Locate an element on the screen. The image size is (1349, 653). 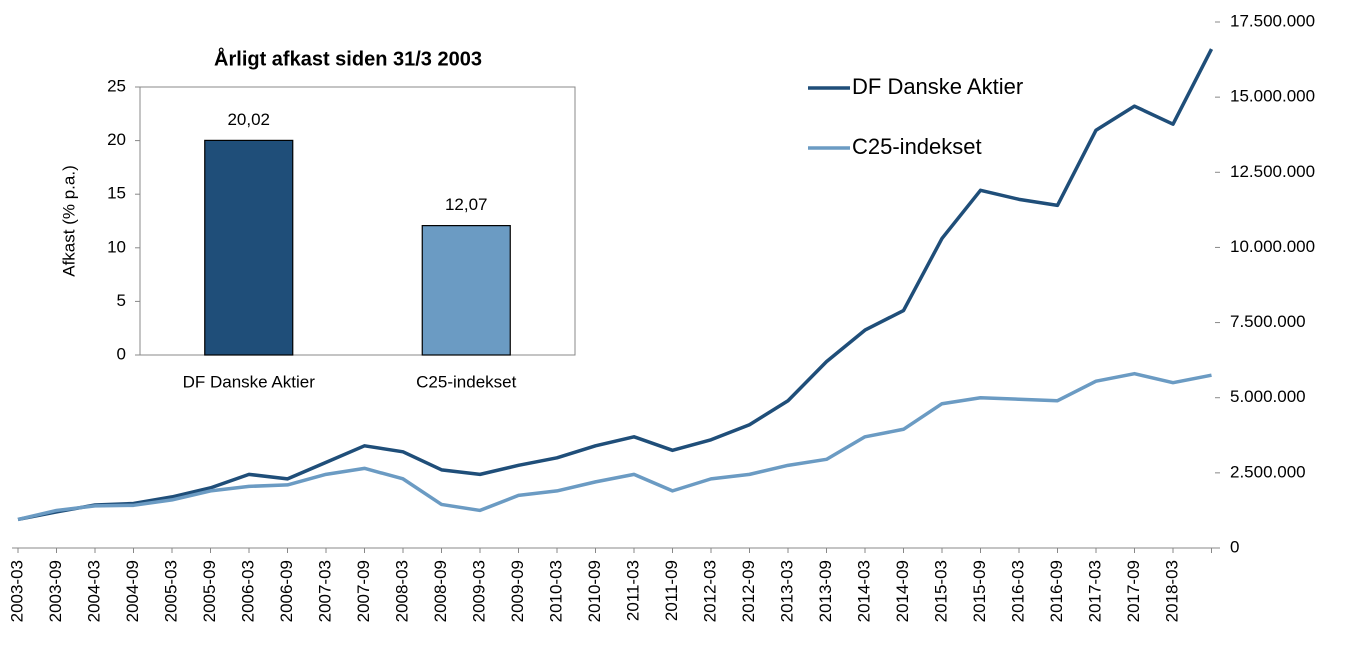
x-tick-label: 2006-09 is located at coordinates (286, 591).